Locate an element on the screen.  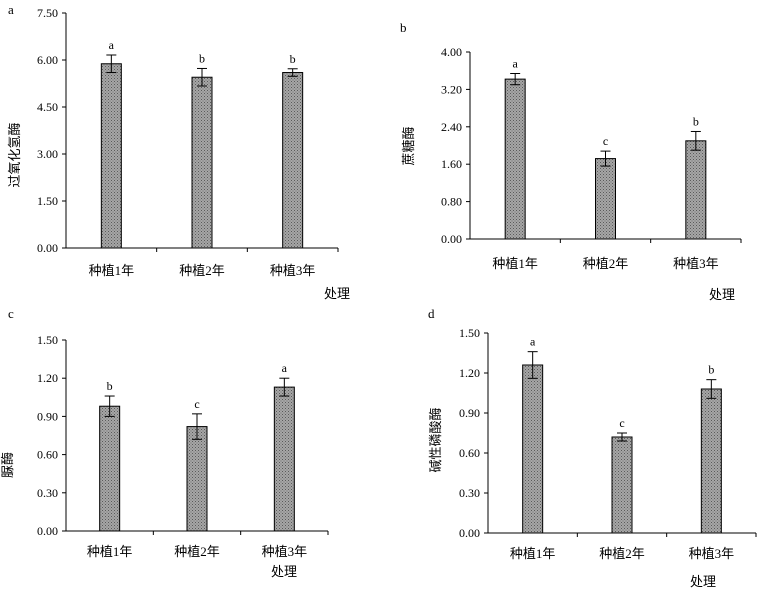
y-tick-label-a: 6.00 is located at coordinates (47, 60).